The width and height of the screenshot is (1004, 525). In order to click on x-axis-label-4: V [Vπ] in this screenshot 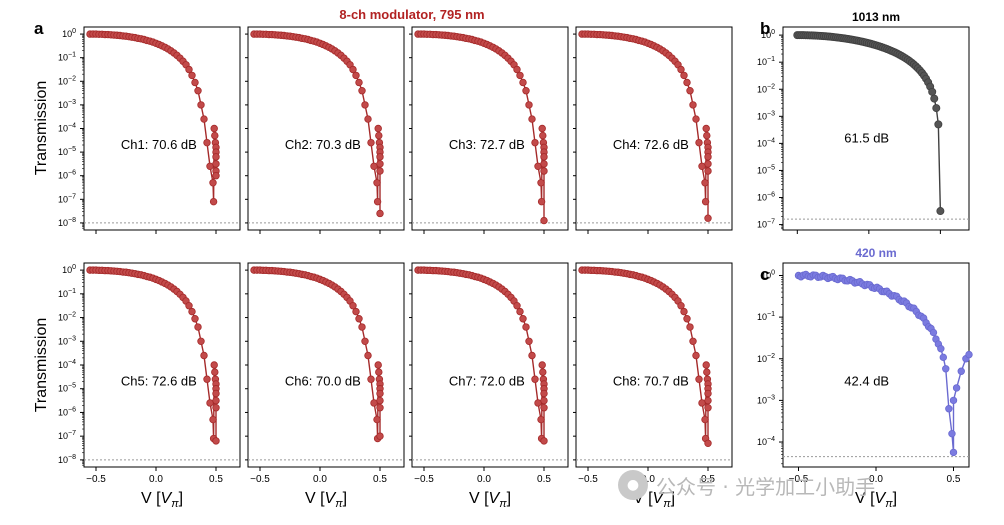, I will do `click(654, 500)`.